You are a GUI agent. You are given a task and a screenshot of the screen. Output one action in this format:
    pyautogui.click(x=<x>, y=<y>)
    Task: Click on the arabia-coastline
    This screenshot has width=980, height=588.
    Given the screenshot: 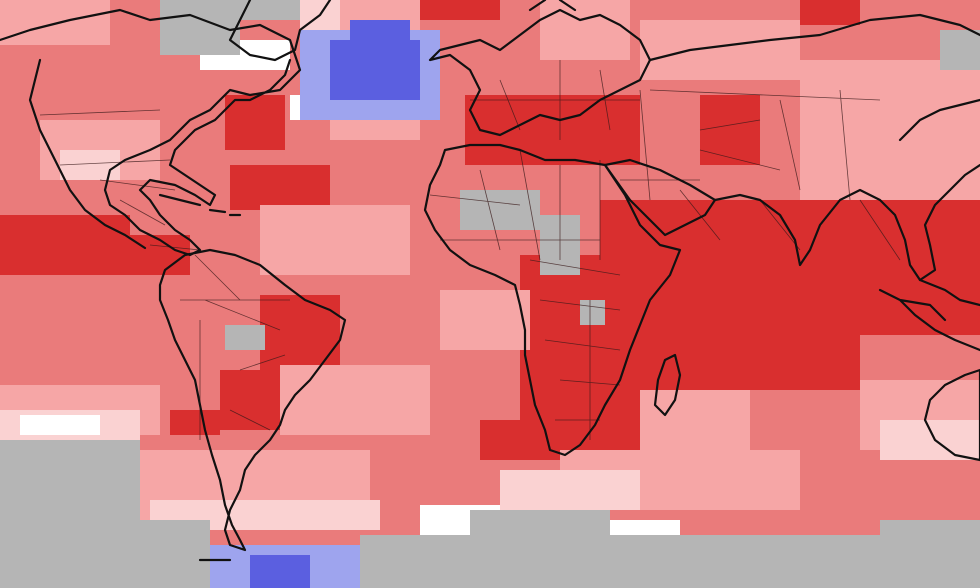 What is the action you would take?
    pyautogui.click(x=660, y=197)
    